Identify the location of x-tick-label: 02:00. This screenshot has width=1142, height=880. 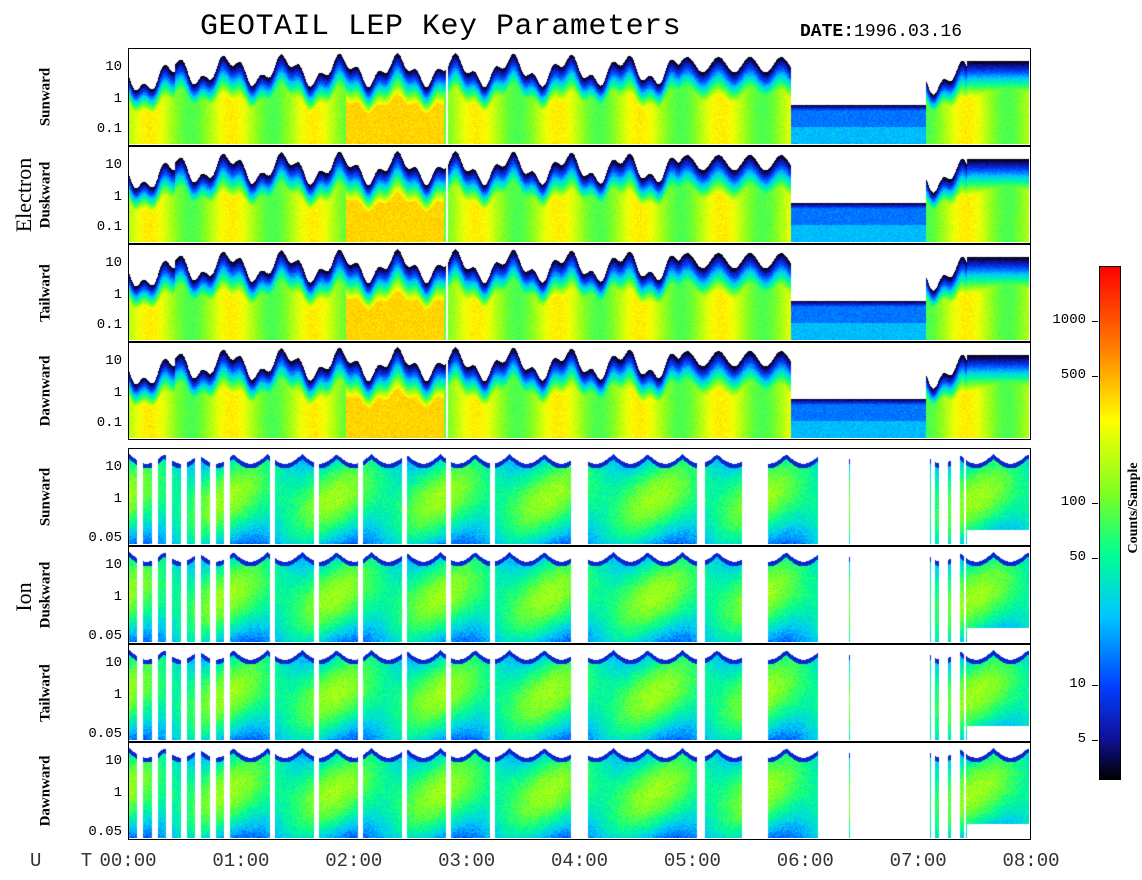
(354, 861).